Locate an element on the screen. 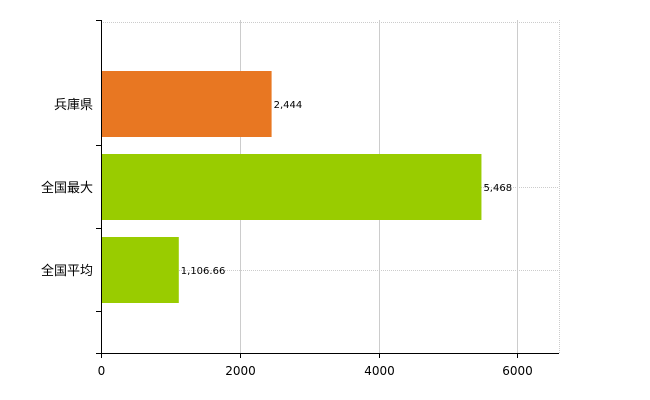 The width and height of the screenshot is (650, 400). x-tick-label-0: 0 is located at coordinates (102, 371).